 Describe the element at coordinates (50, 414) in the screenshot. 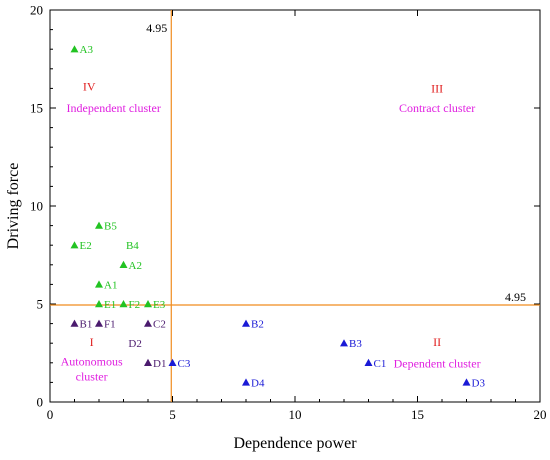

I see `x-tick-label: 0` at that location.